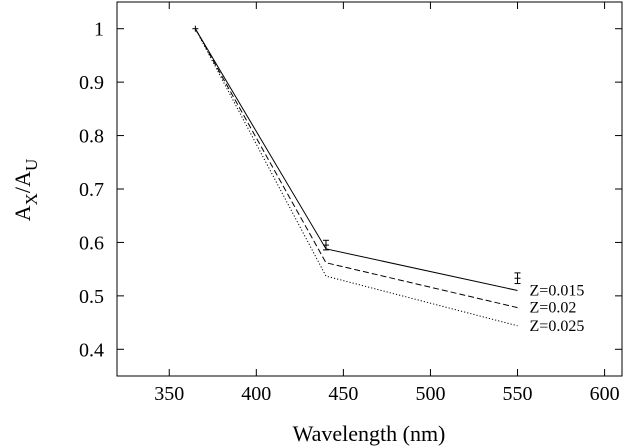  Describe the element at coordinates (31, 165) in the screenshot. I see `y-axis-title-sub-u: U` at that location.